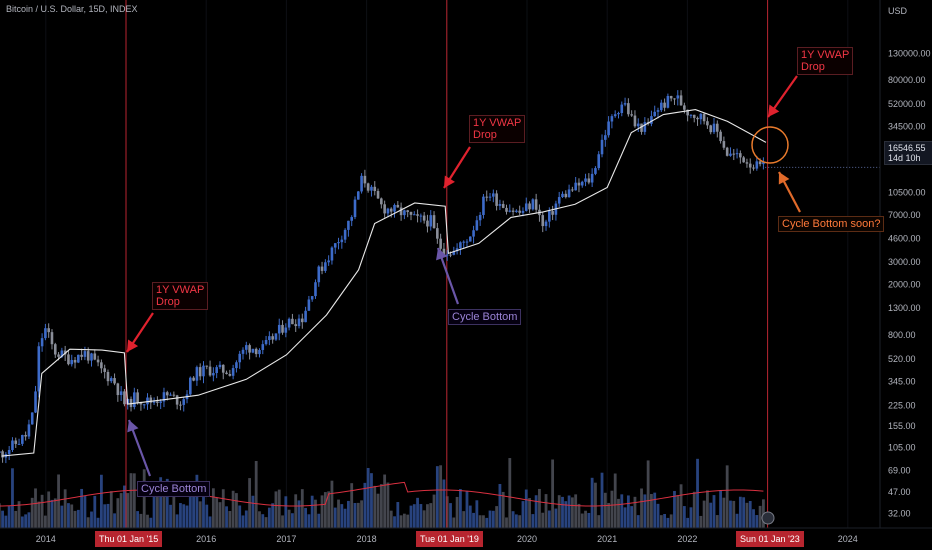 The image size is (932, 550). Describe the element at coordinates (442, 254) in the screenshot. I see `arrow-bottom-2019-head` at that location.